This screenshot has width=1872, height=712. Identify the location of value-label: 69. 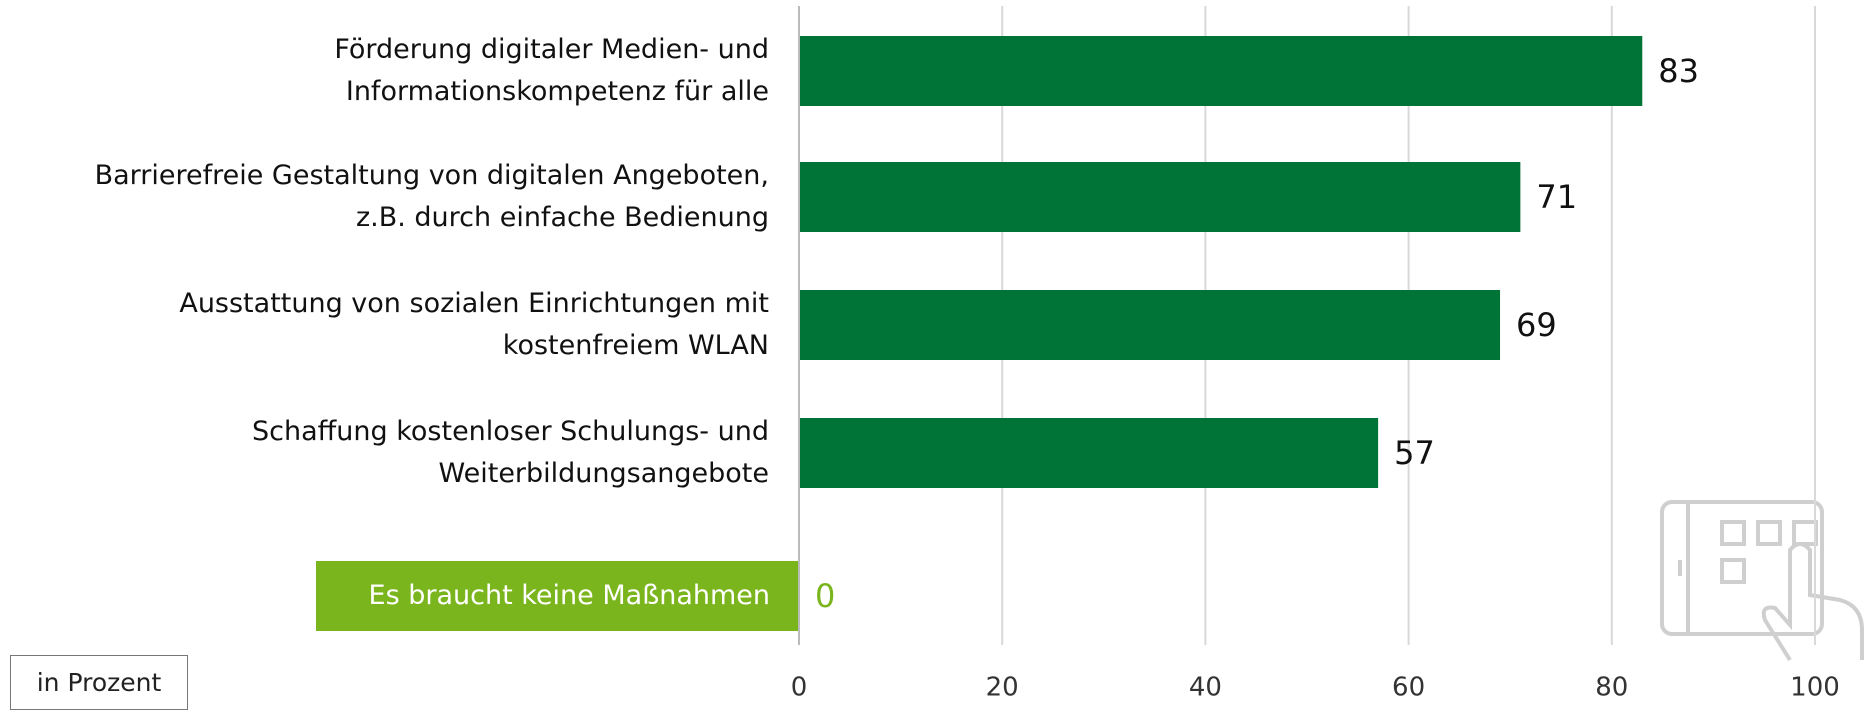
(1536, 325).